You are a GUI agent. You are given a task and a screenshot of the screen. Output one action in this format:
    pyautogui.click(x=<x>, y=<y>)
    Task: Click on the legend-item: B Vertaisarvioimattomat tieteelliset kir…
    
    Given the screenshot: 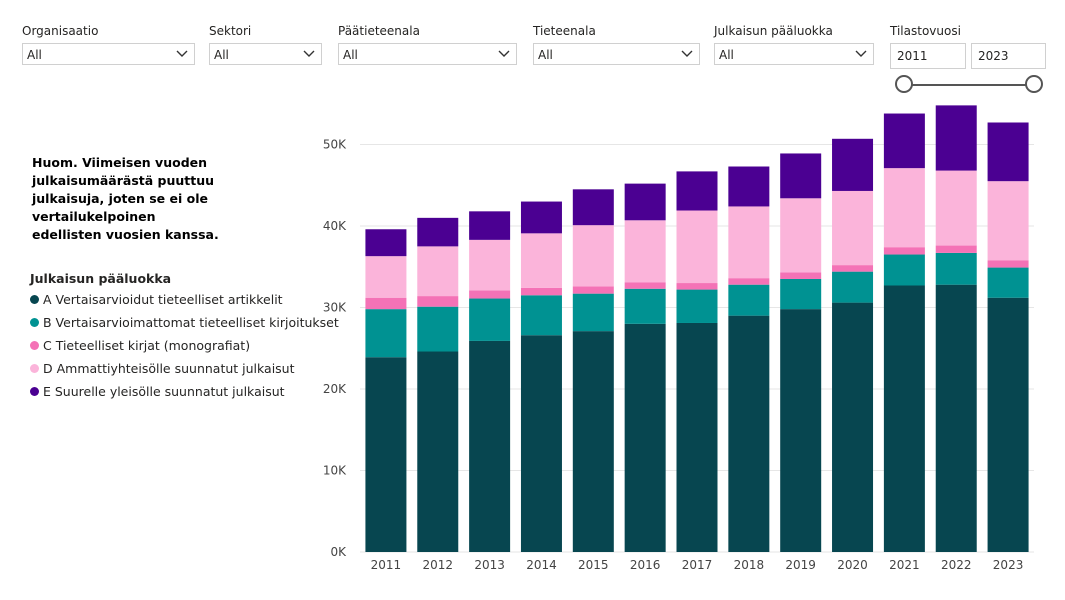 What is the action you would take?
    pyautogui.click(x=184, y=323)
    